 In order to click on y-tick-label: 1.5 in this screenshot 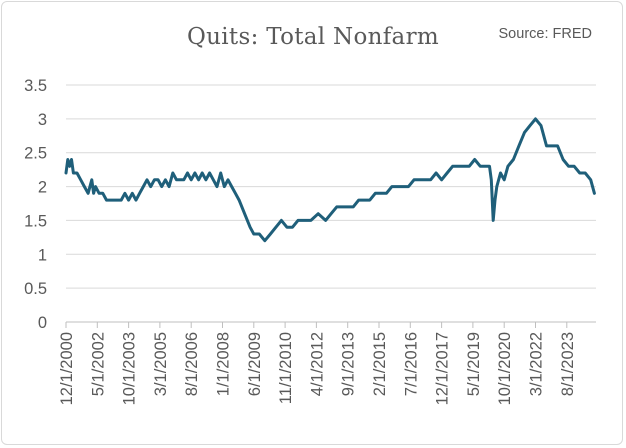, I will do `click(35, 221)`.